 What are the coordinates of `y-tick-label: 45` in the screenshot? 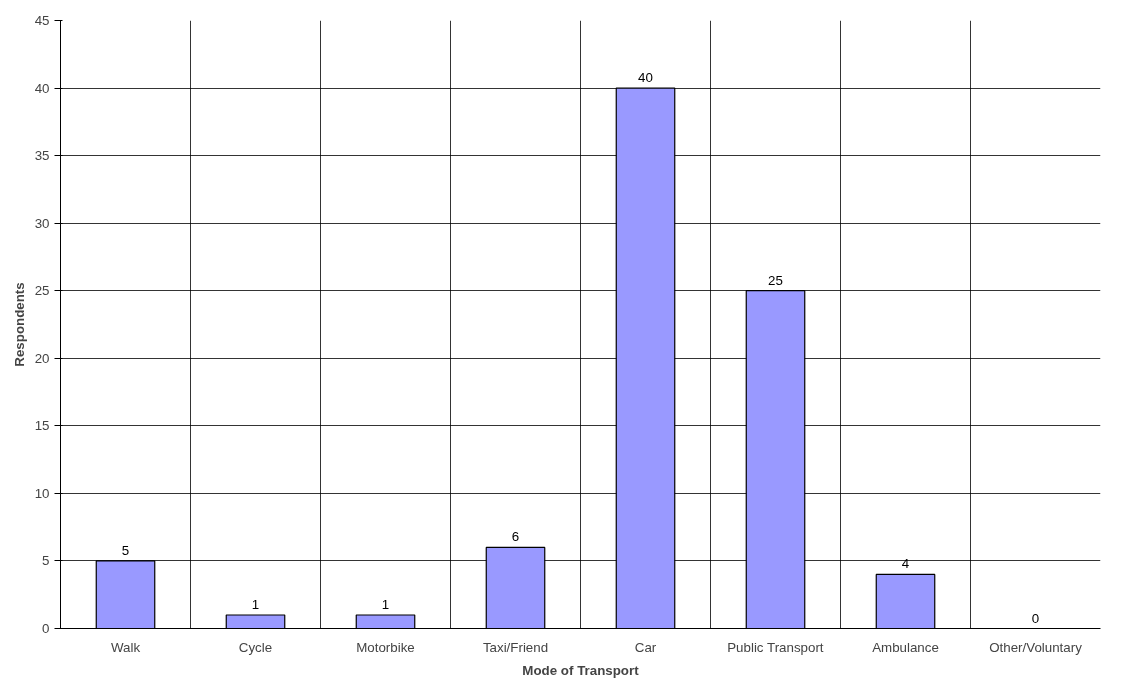 It's located at (42, 20).